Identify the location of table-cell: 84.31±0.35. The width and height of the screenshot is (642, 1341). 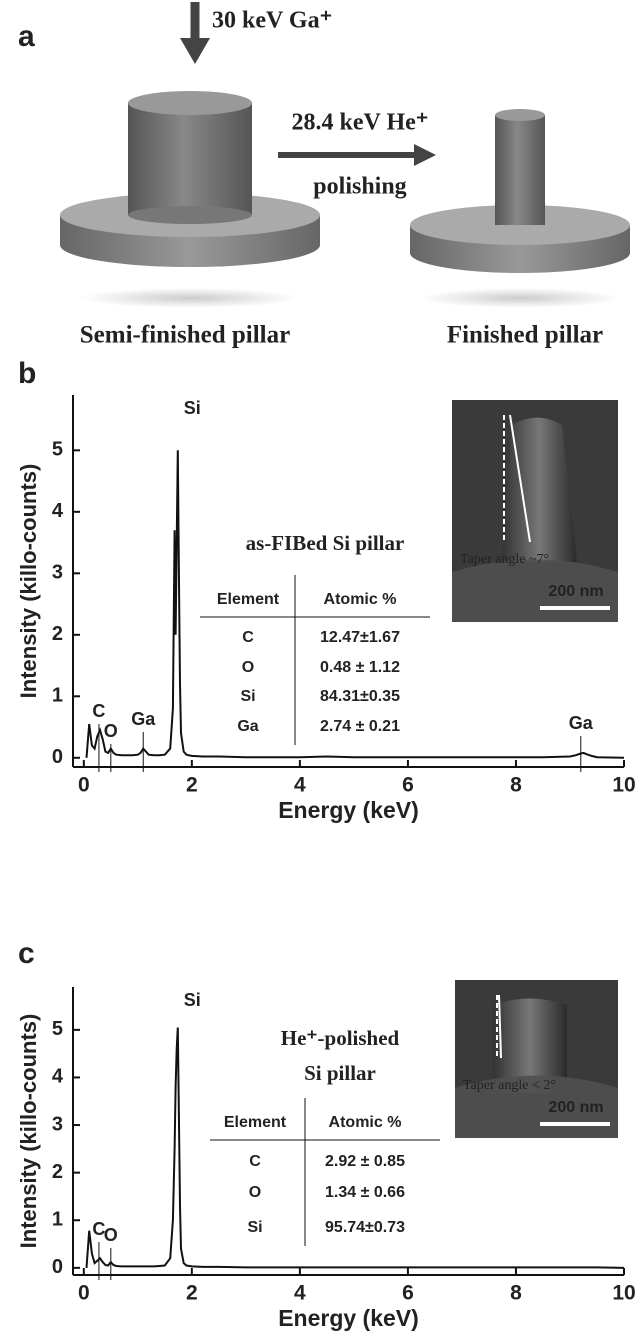
(360, 696).